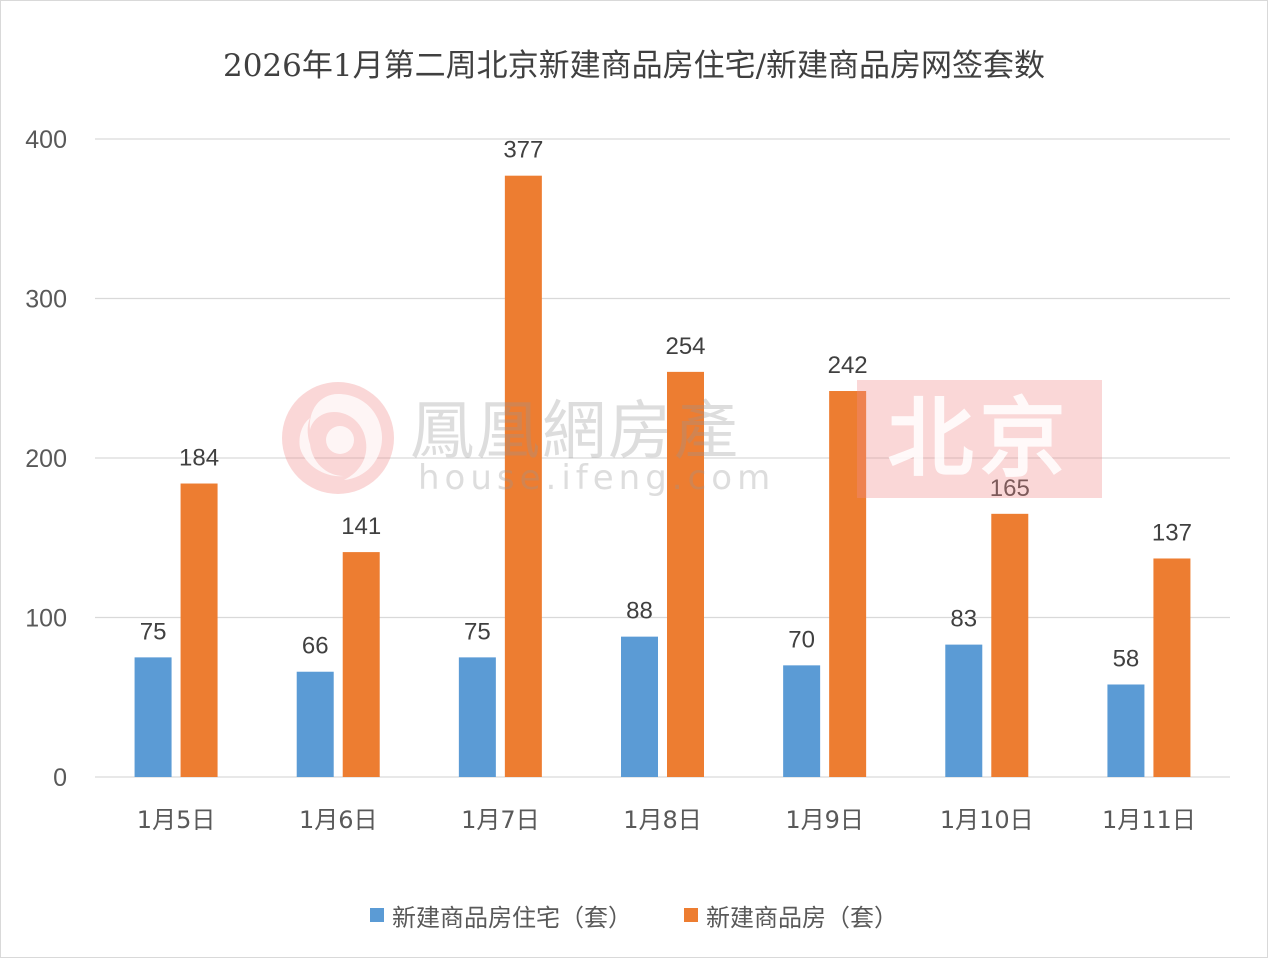  What do you see at coordinates (512, 917) in the screenshot?
I see `legend-label-series-1: 新建商品房住宅（套）` at bounding box center [512, 917].